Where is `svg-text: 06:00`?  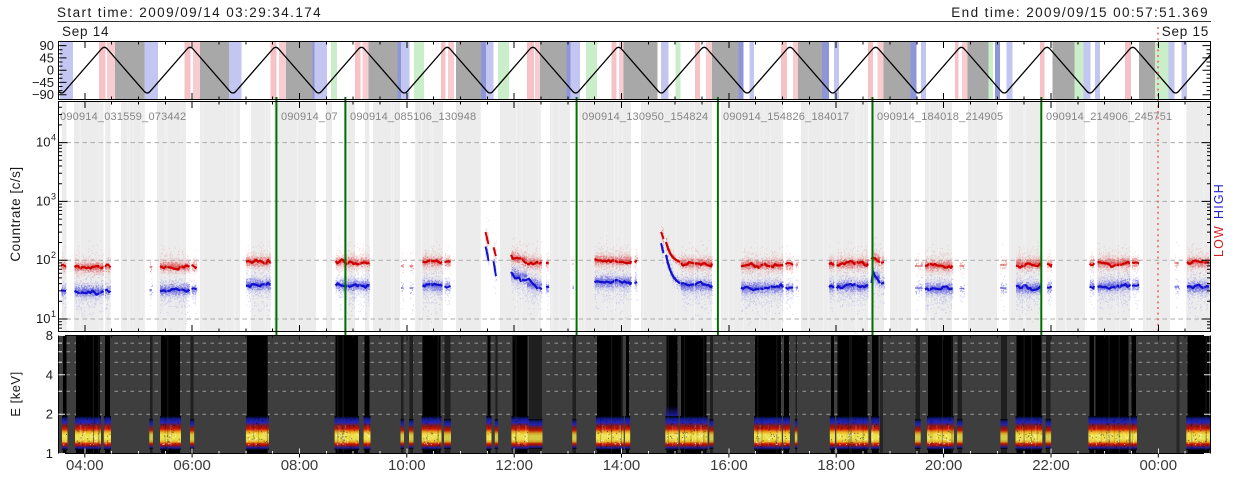 svg-text: 06:00 is located at coordinates (192, 465).